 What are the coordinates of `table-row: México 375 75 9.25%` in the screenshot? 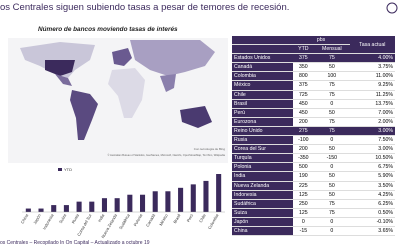 It's located at (313, 85).